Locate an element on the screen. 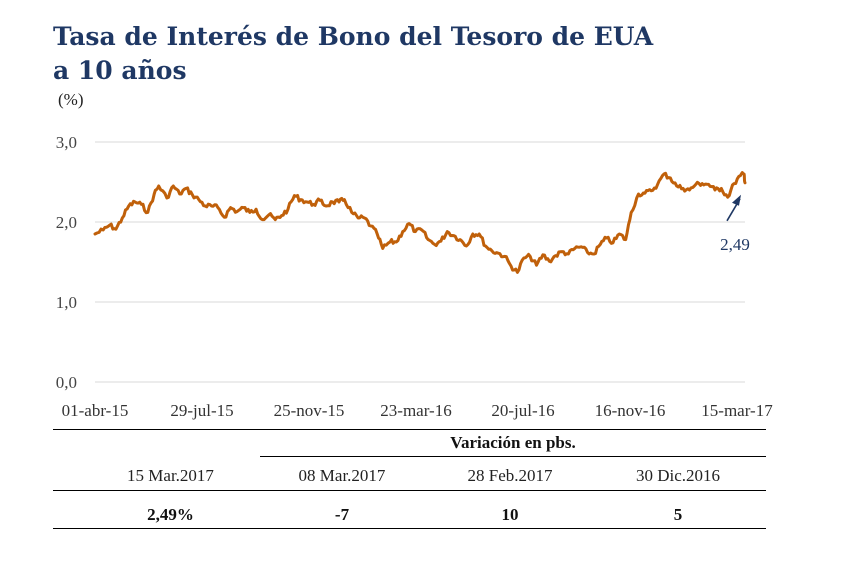  table-header-3: 30 Dic.2016 is located at coordinates (678, 475).